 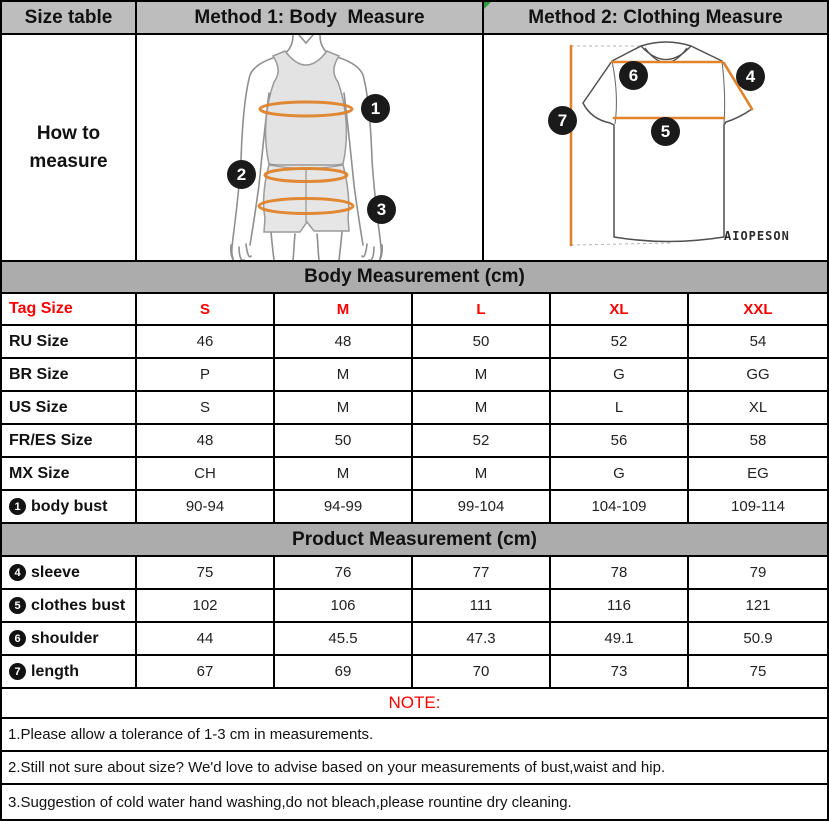 I want to click on marker-7-badge: 7, so click(x=17, y=671).